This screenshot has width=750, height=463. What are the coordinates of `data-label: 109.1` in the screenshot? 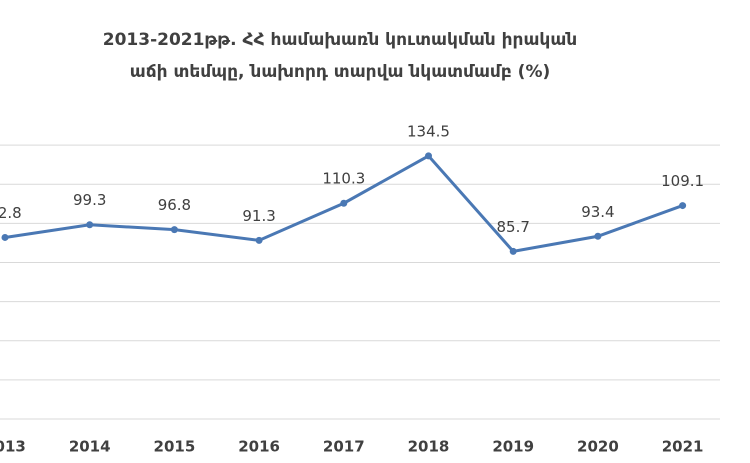 It's located at (682, 181).